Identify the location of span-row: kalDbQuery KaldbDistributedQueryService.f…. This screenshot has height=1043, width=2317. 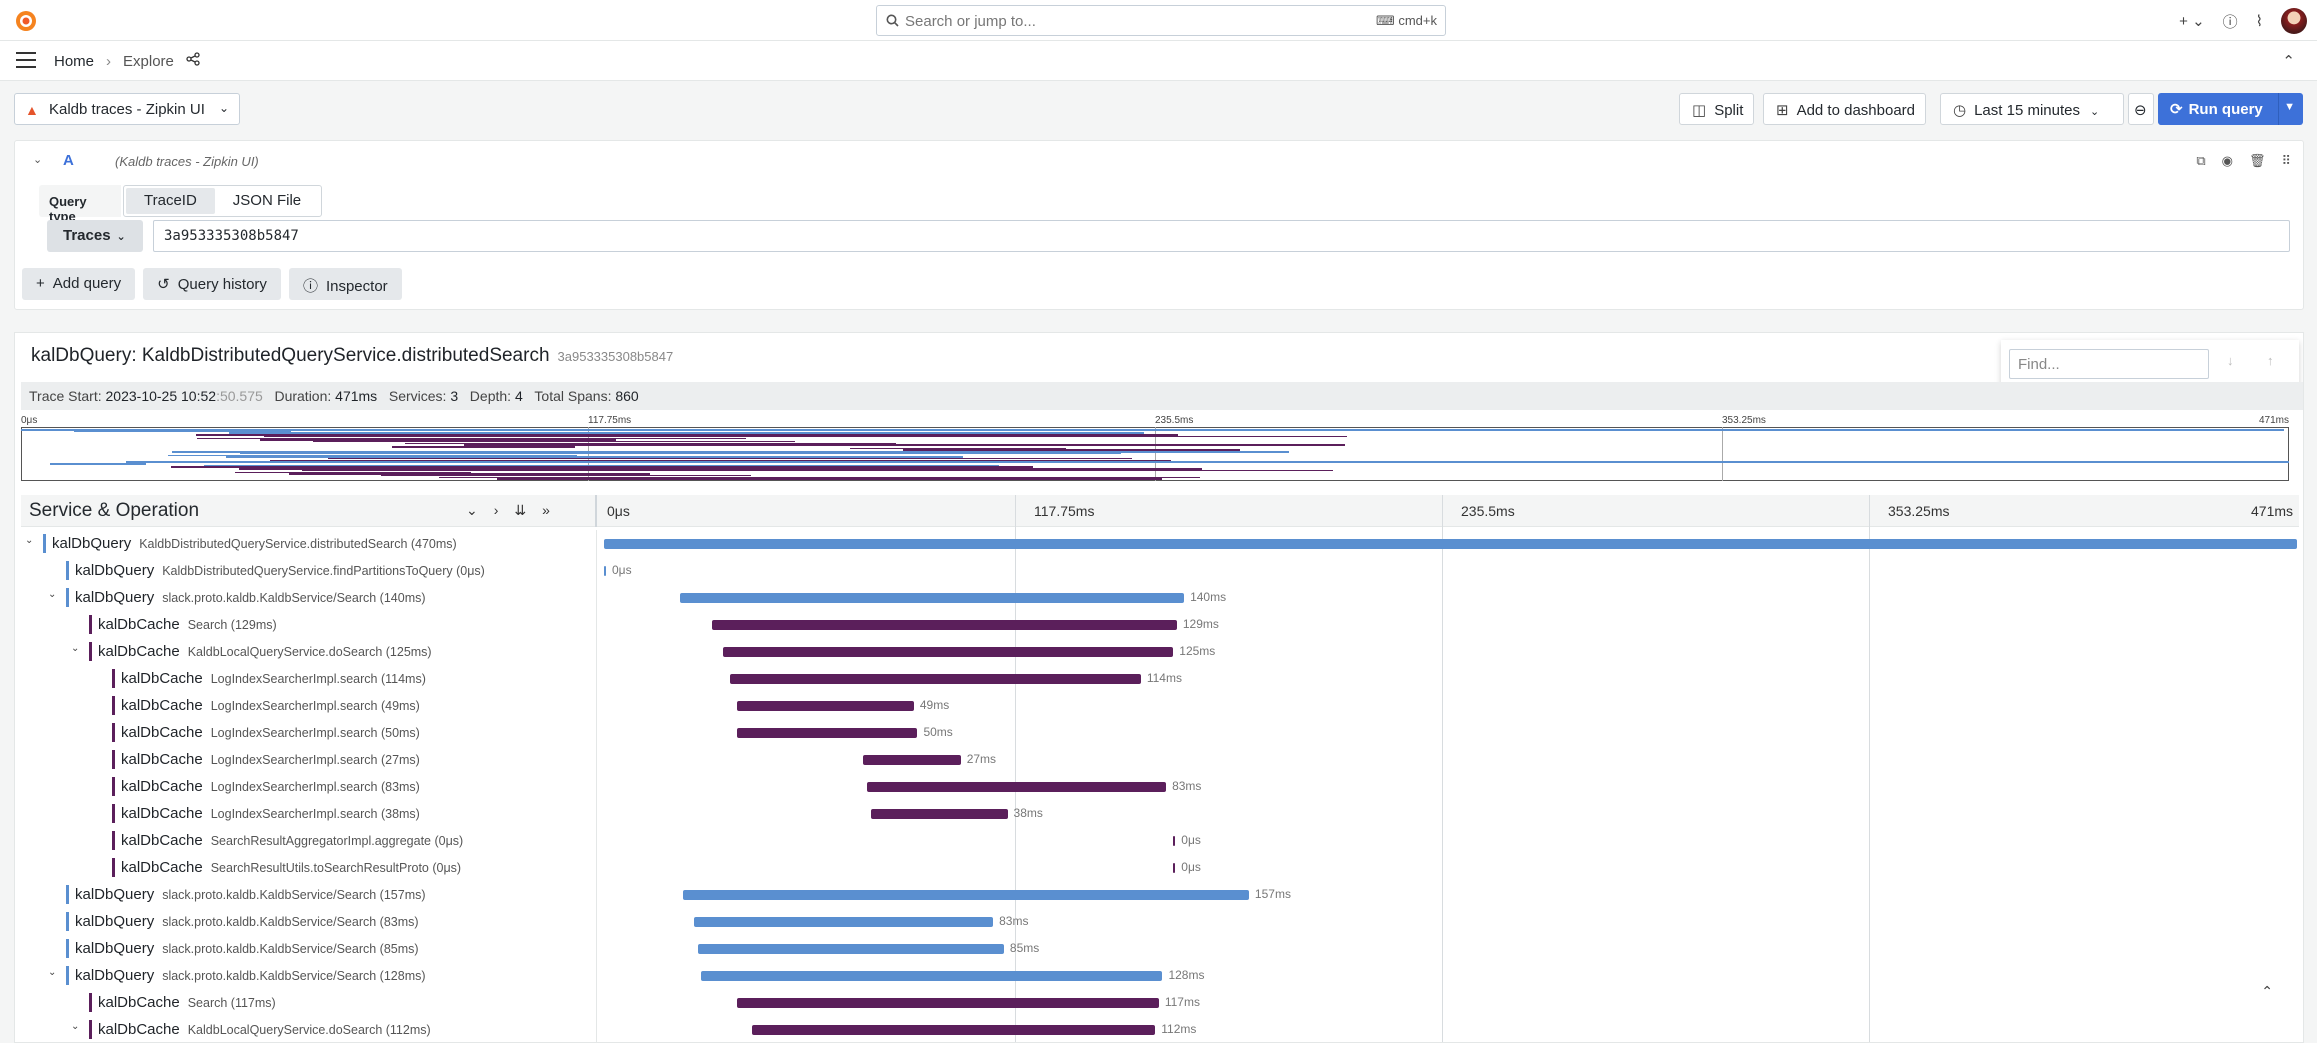
(1160, 570).